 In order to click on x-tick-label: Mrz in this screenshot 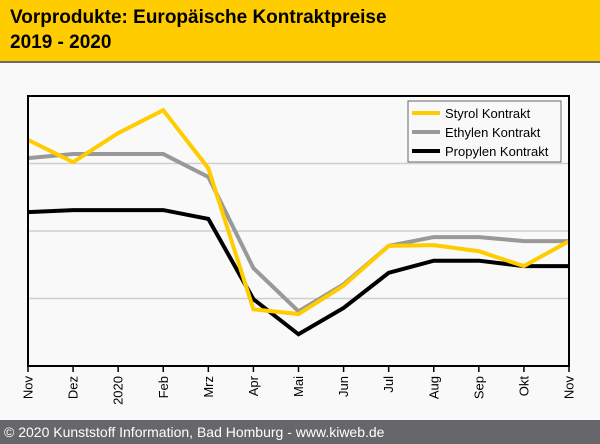, I will do `click(208, 387)`.